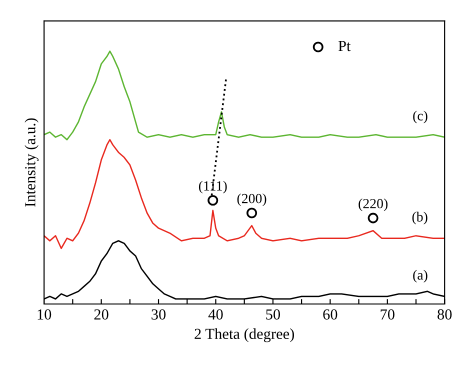 The image size is (474, 380). What do you see at coordinates (445, 314) in the screenshot?
I see `x-tick-label: 80` at bounding box center [445, 314].